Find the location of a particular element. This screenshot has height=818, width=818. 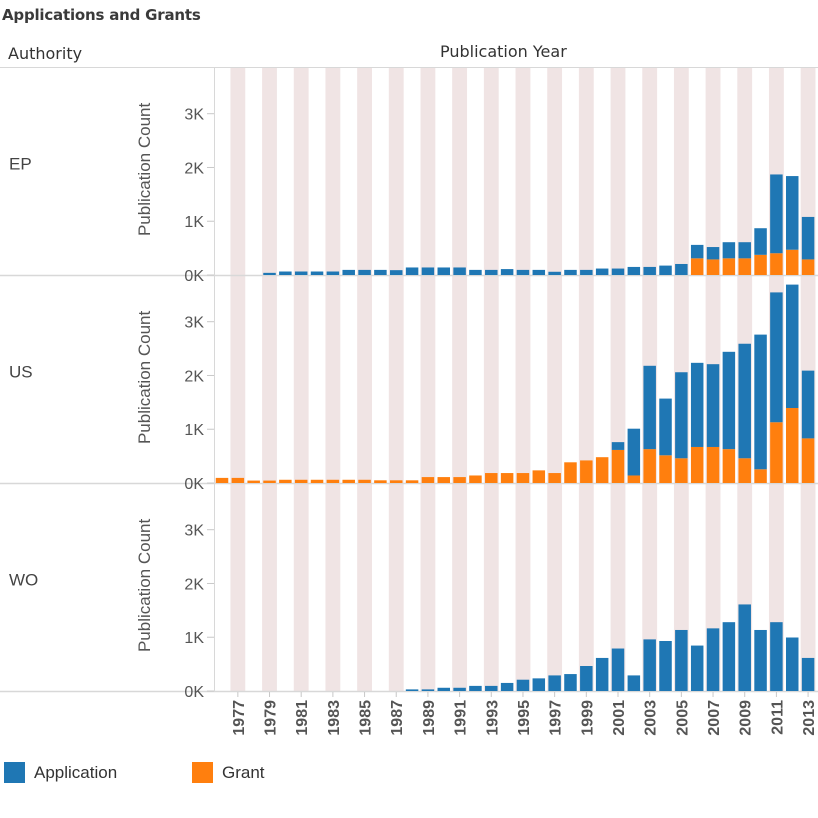

band-1989 is located at coordinates (428, 587).